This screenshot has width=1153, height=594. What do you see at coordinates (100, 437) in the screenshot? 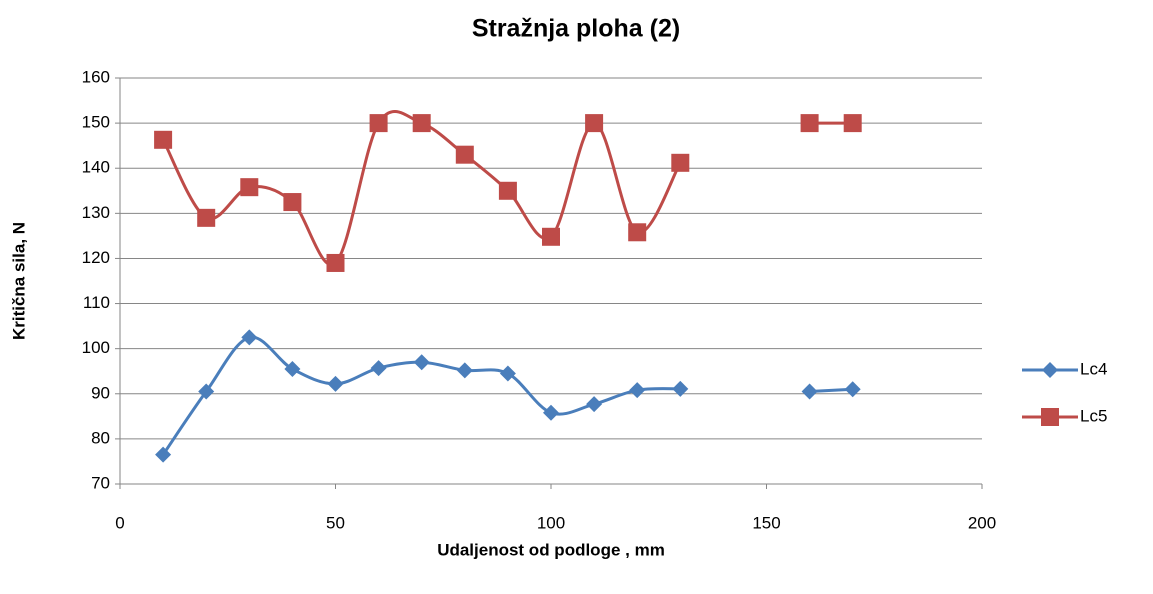
I see `y-tick-label: 80` at bounding box center [100, 437].